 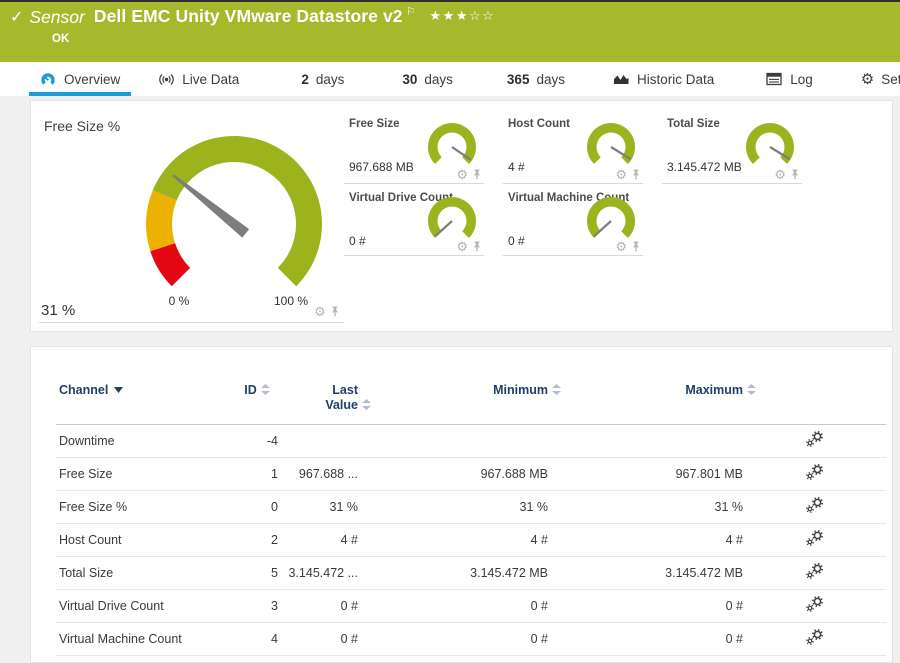 I want to click on tab-historic-data: Historic Data, so click(x=663, y=79).